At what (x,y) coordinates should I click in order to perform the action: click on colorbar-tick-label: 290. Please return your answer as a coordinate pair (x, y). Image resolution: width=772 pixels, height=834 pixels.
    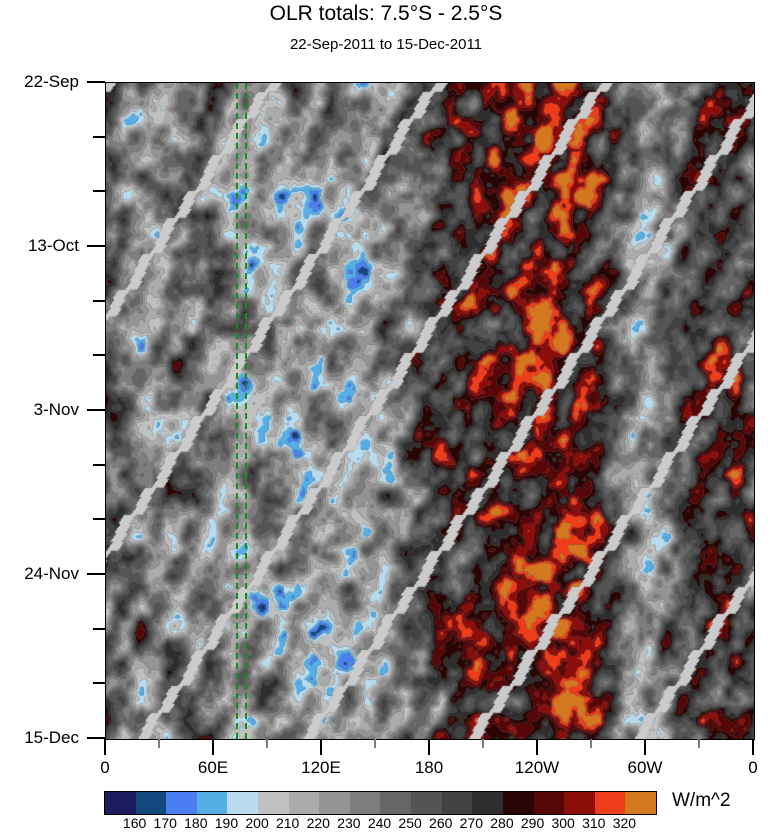
    Looking at the image, I should click on (532, 823).